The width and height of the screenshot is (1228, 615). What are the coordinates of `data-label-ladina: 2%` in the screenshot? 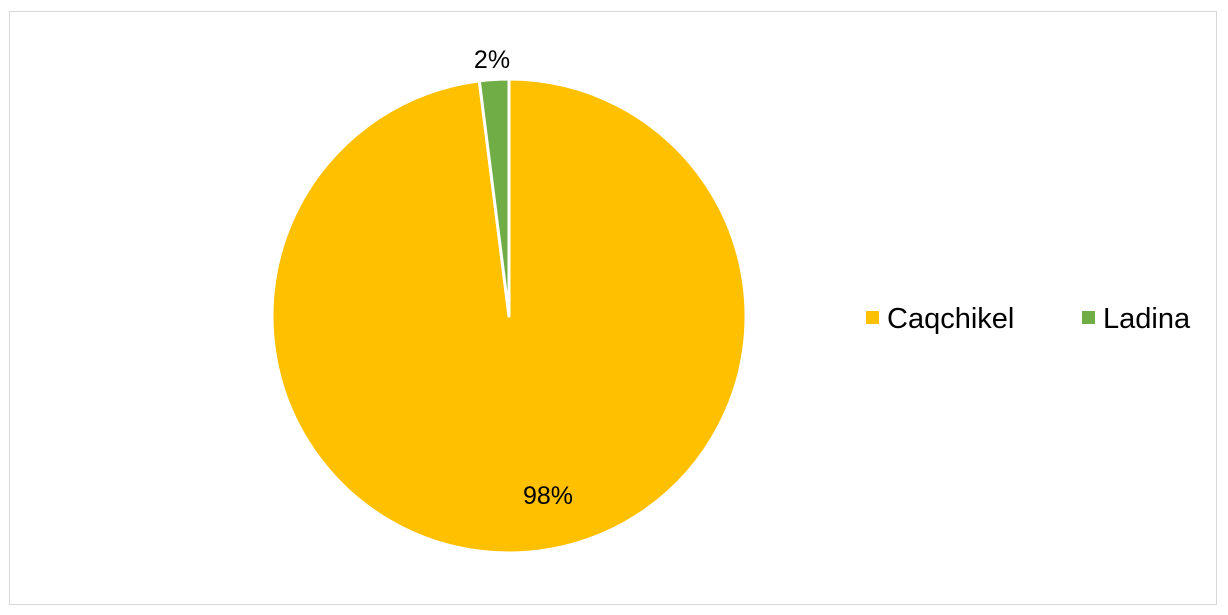 It's located at (492, 60).